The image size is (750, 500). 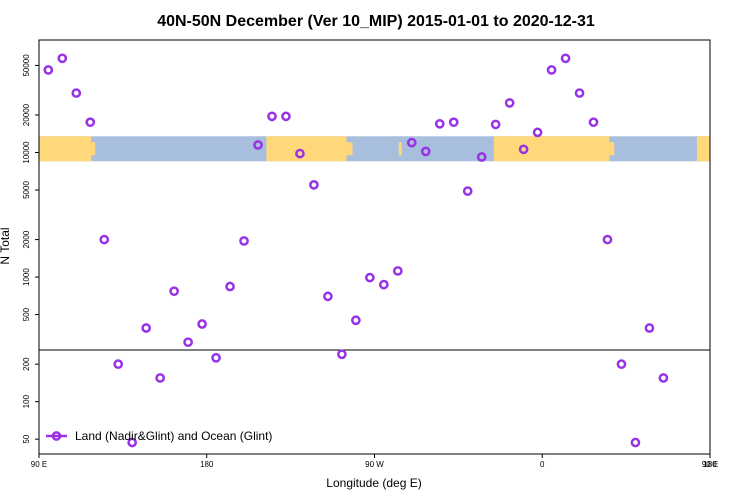 I want to click on y-tick-label: 20000, so click(x=26, y=114).